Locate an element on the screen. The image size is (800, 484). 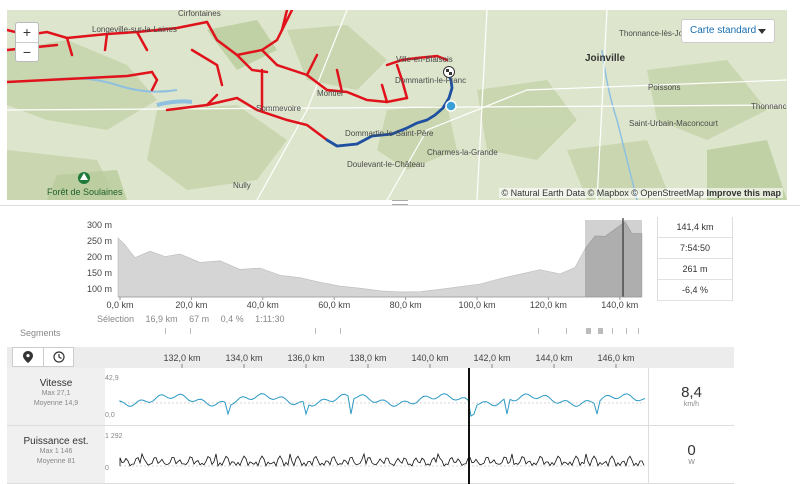
selection-time: 1:11:30 is located at coordinates (270, 319).